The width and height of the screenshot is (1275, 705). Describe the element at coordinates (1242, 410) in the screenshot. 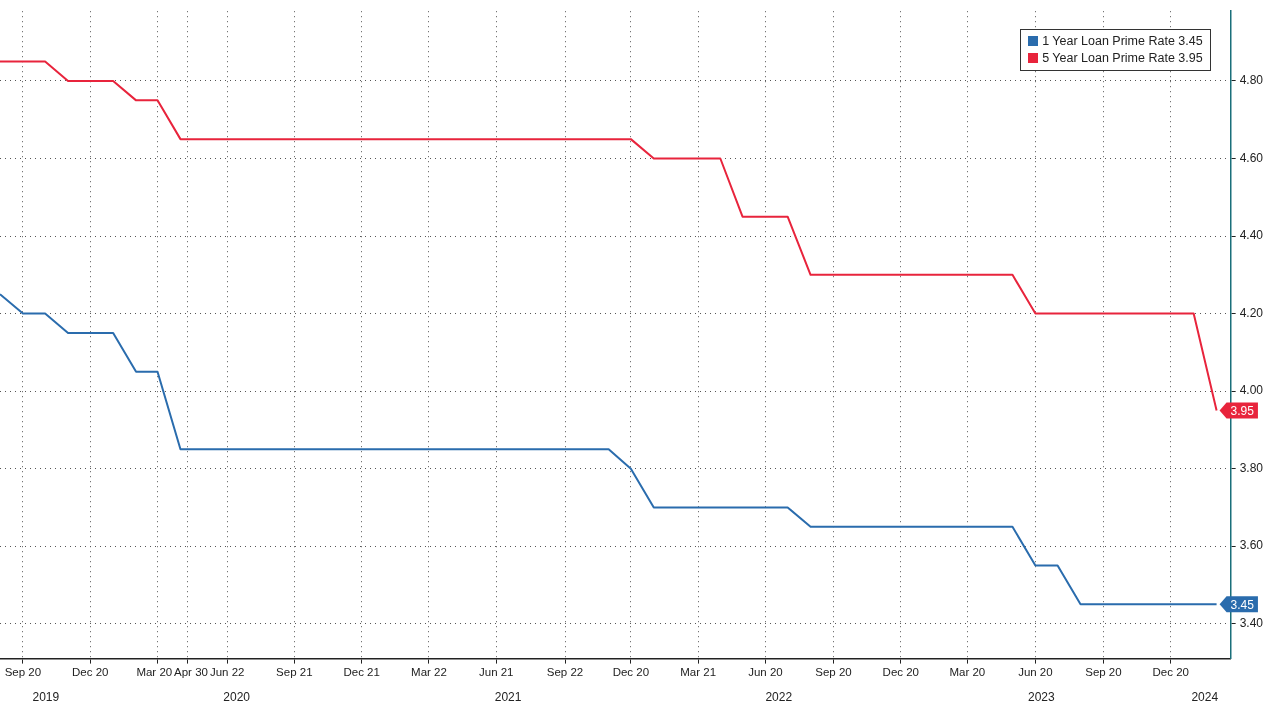

I see `data-label: 3.95` at that location.